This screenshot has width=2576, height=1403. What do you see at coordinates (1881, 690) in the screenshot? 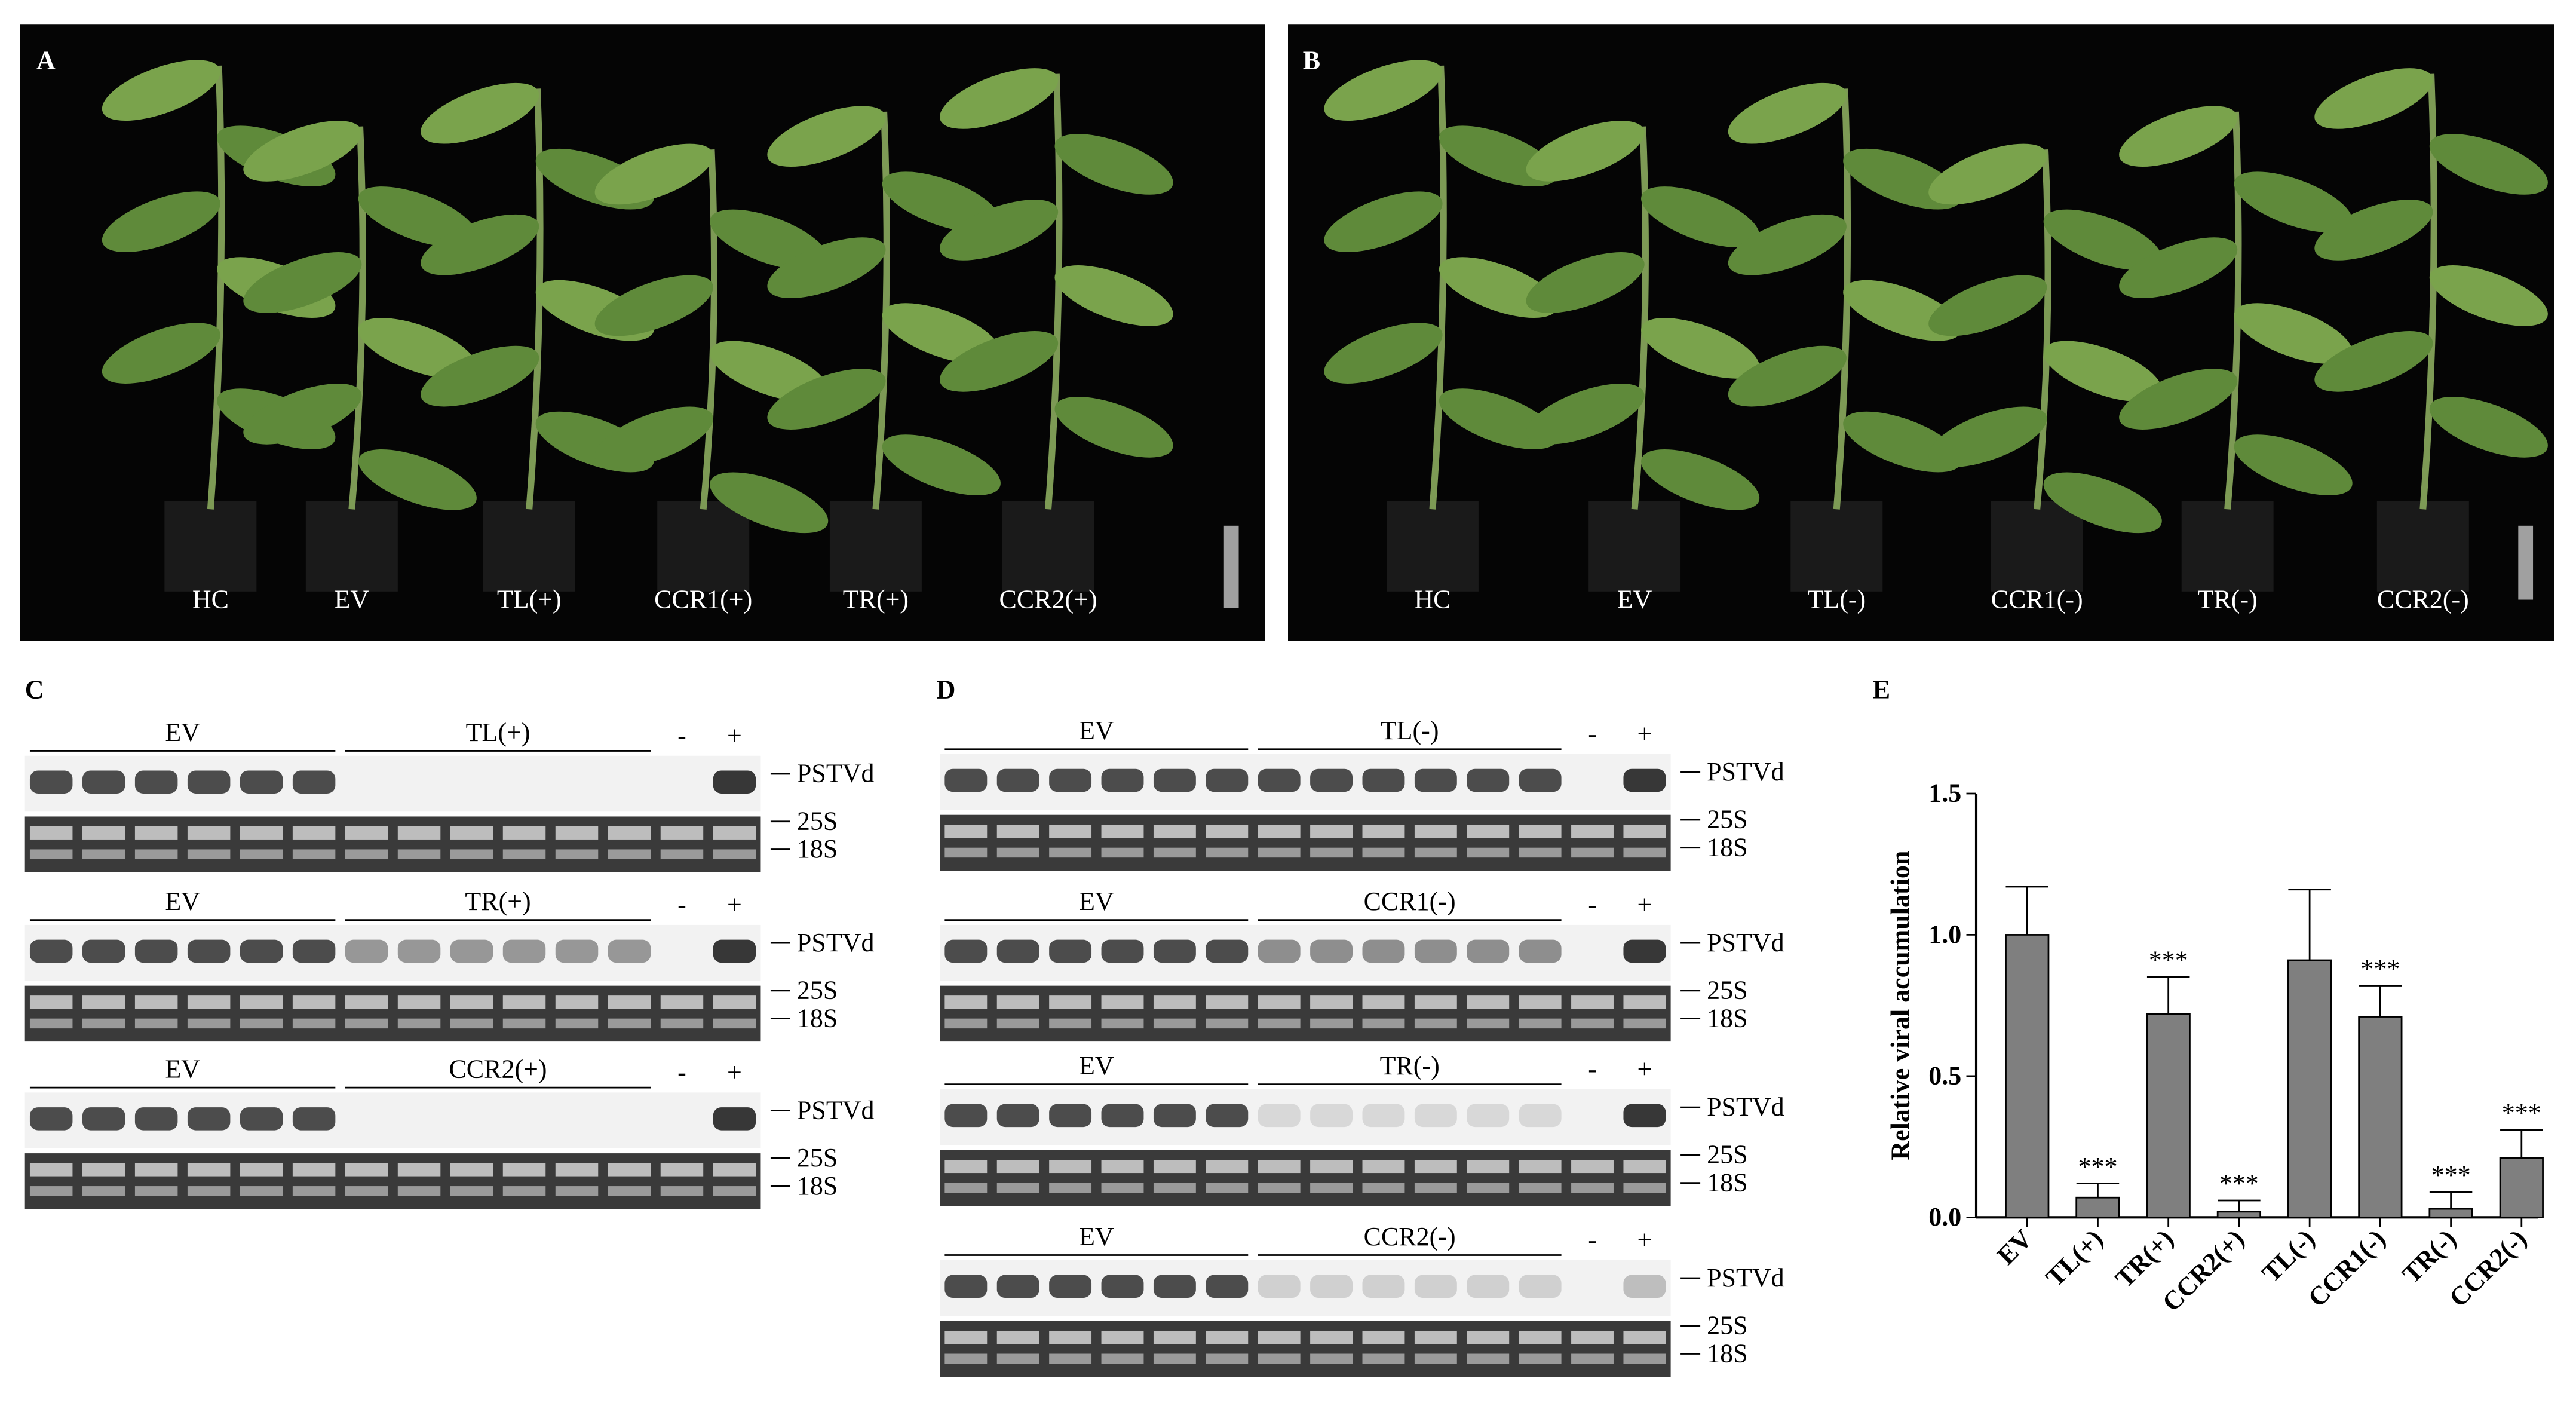
I see `panel-label: E` at bounding box center [1881, 690].